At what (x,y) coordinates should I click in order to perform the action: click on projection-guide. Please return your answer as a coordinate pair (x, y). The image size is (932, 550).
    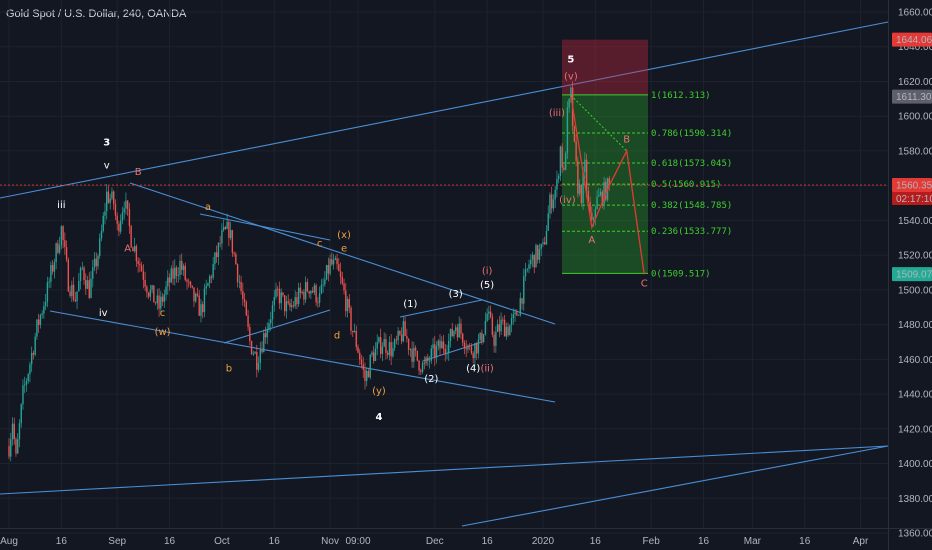
    Looking at the image, I should click on (599, 123).